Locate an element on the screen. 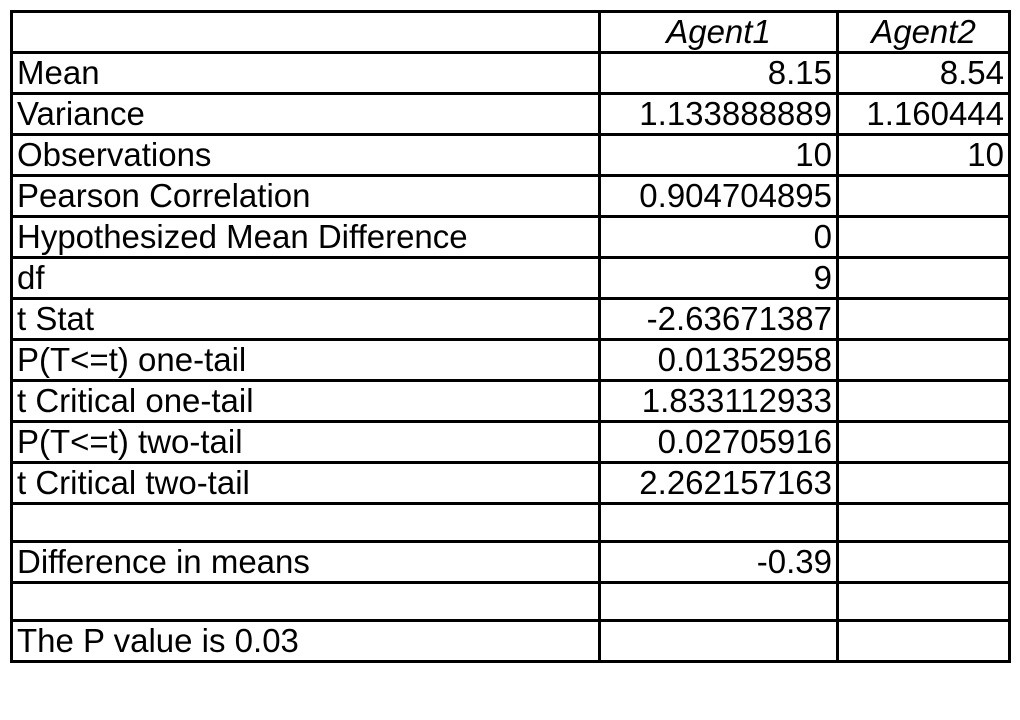 Image resolution: width=1020 pixels, height=720 pixels. row-label: Variance is located at coordinates (305, 114).